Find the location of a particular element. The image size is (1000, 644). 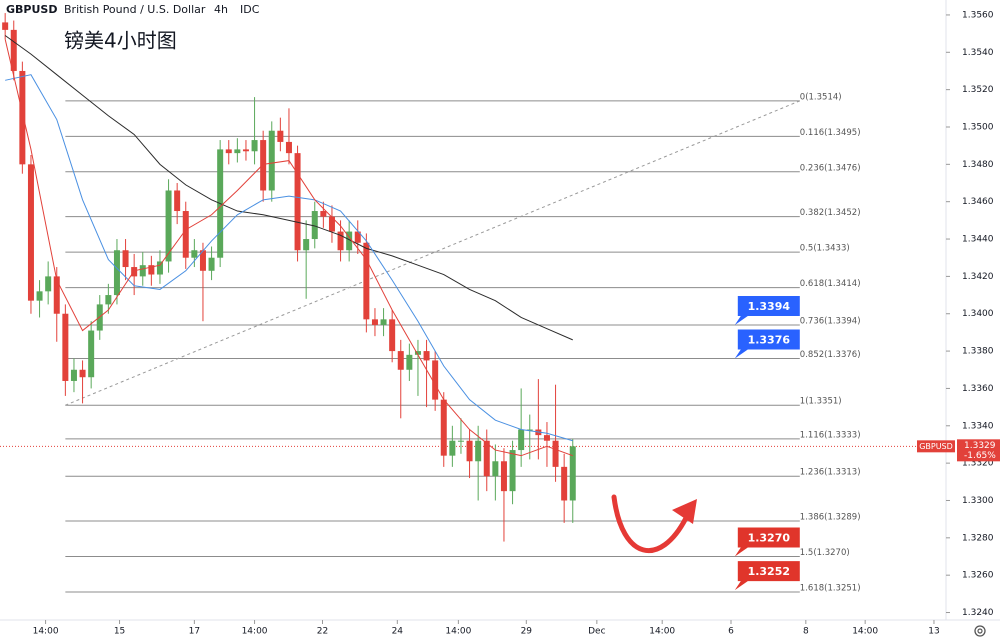

fib-label: 0.116(1.3495) is located at coordinates (830, 133).